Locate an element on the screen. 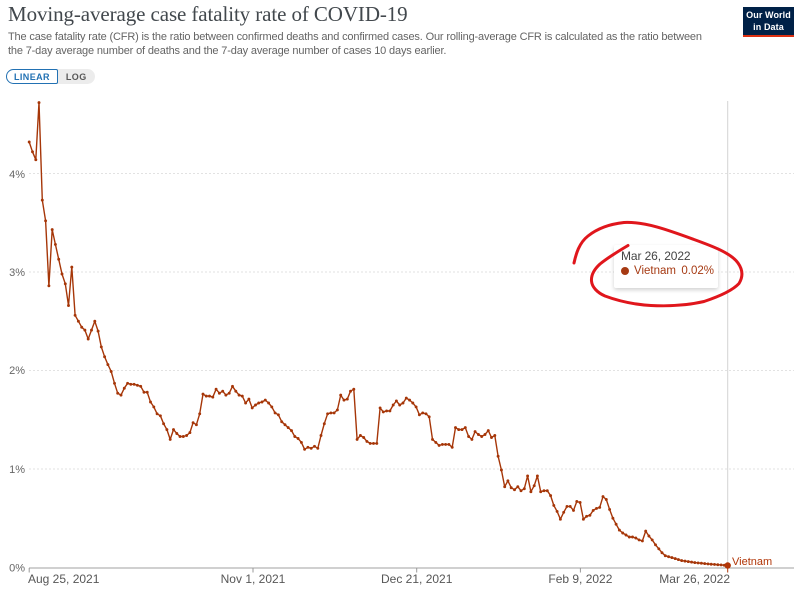 The height and width of the screenshot is (596, 800). svg-text: Dec 21, 2021 is located at coordinates (417, 579).